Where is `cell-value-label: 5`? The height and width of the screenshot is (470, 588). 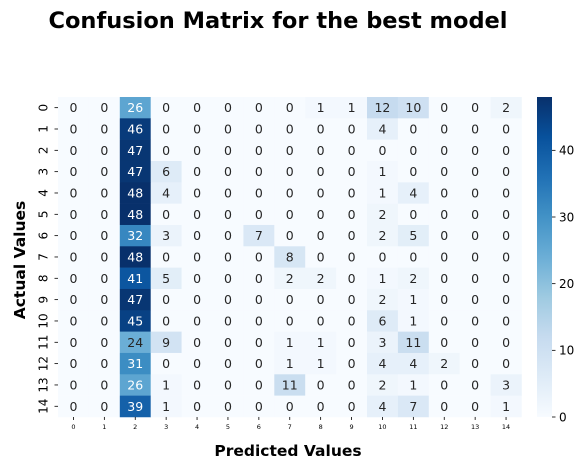
cell-value-label: 5 is located at coordinates (413, 235).